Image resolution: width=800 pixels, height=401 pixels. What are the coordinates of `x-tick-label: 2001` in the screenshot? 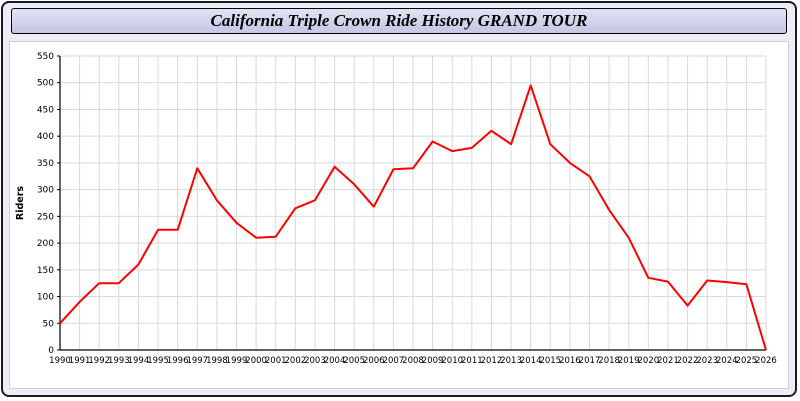 It's located at (276, 361).